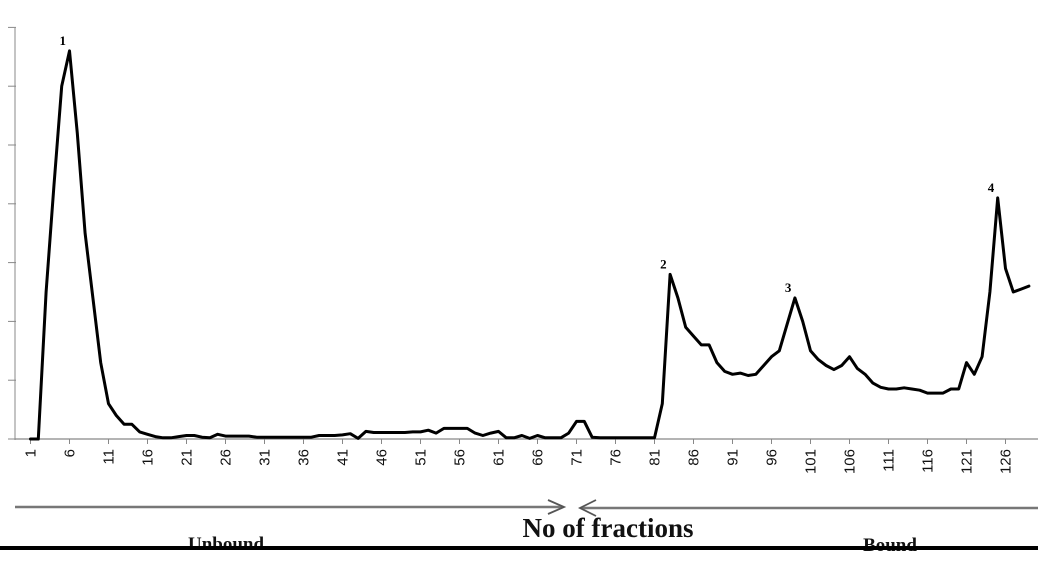 The image size is (1038, 576). What do you see at coordinates (577, 457) in the screenshot?
I see `x-tick-label: 71` at bounding box center [577, 457].